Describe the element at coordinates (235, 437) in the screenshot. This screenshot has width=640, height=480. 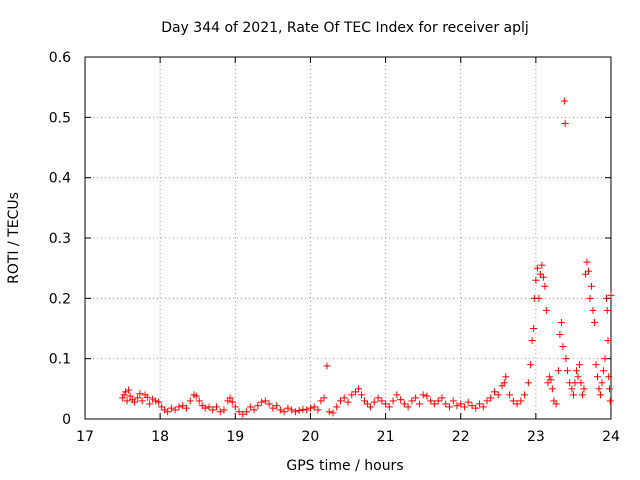
I see `x-tick-label: 19` at that location.